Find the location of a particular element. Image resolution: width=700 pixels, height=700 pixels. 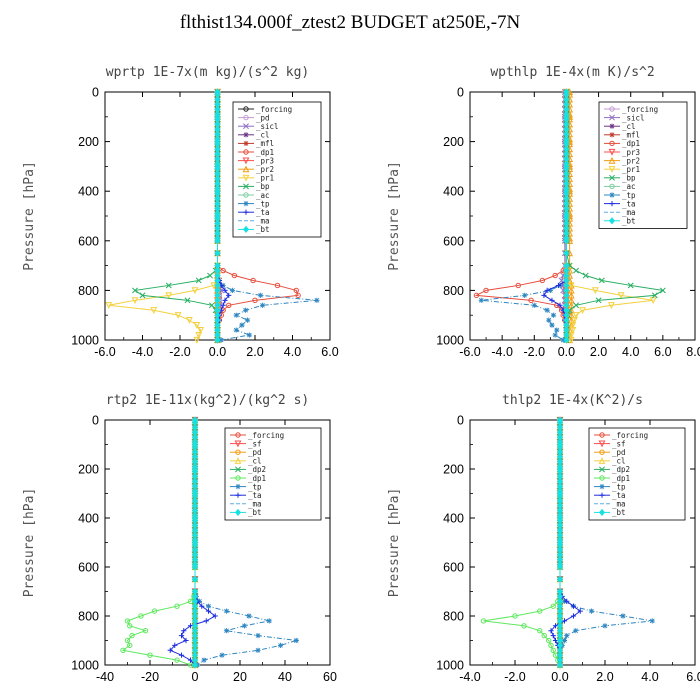

legend-label: _sicl is located at coordinates (633, 117).